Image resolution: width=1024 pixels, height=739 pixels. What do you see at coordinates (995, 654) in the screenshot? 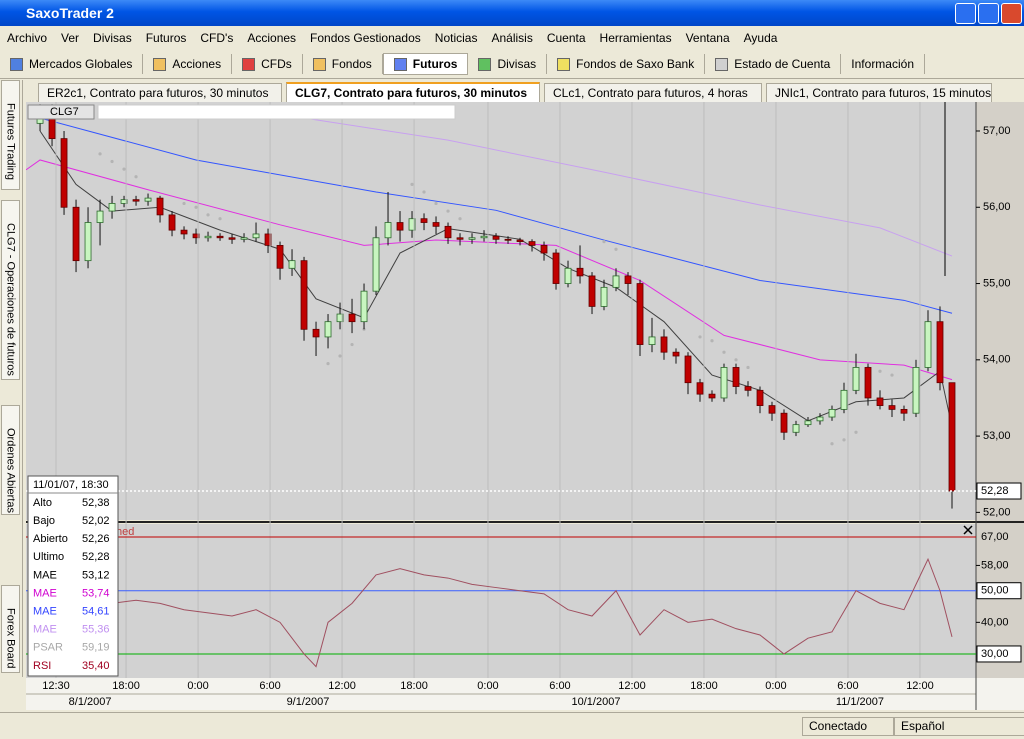
I see `rsi-tick-label: 30,00` at bounding box center [995, 654].